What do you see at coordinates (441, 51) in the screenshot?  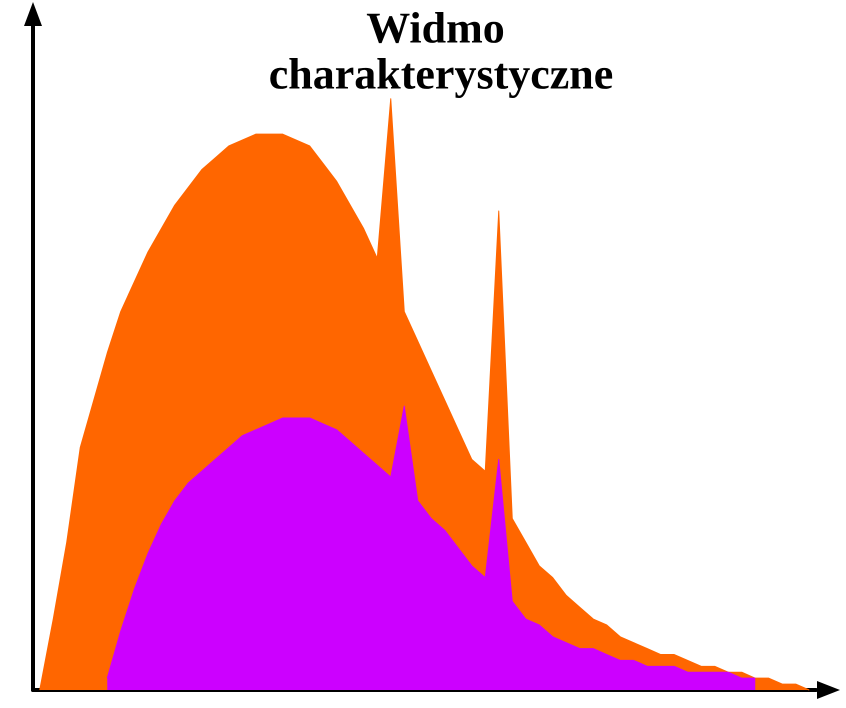 I see `chart-title: Widmo charakterystyczne` at bounding box center [441, 51].